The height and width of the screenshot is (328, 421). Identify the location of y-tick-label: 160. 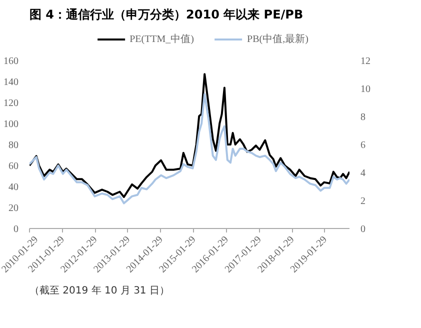
(11, 61).